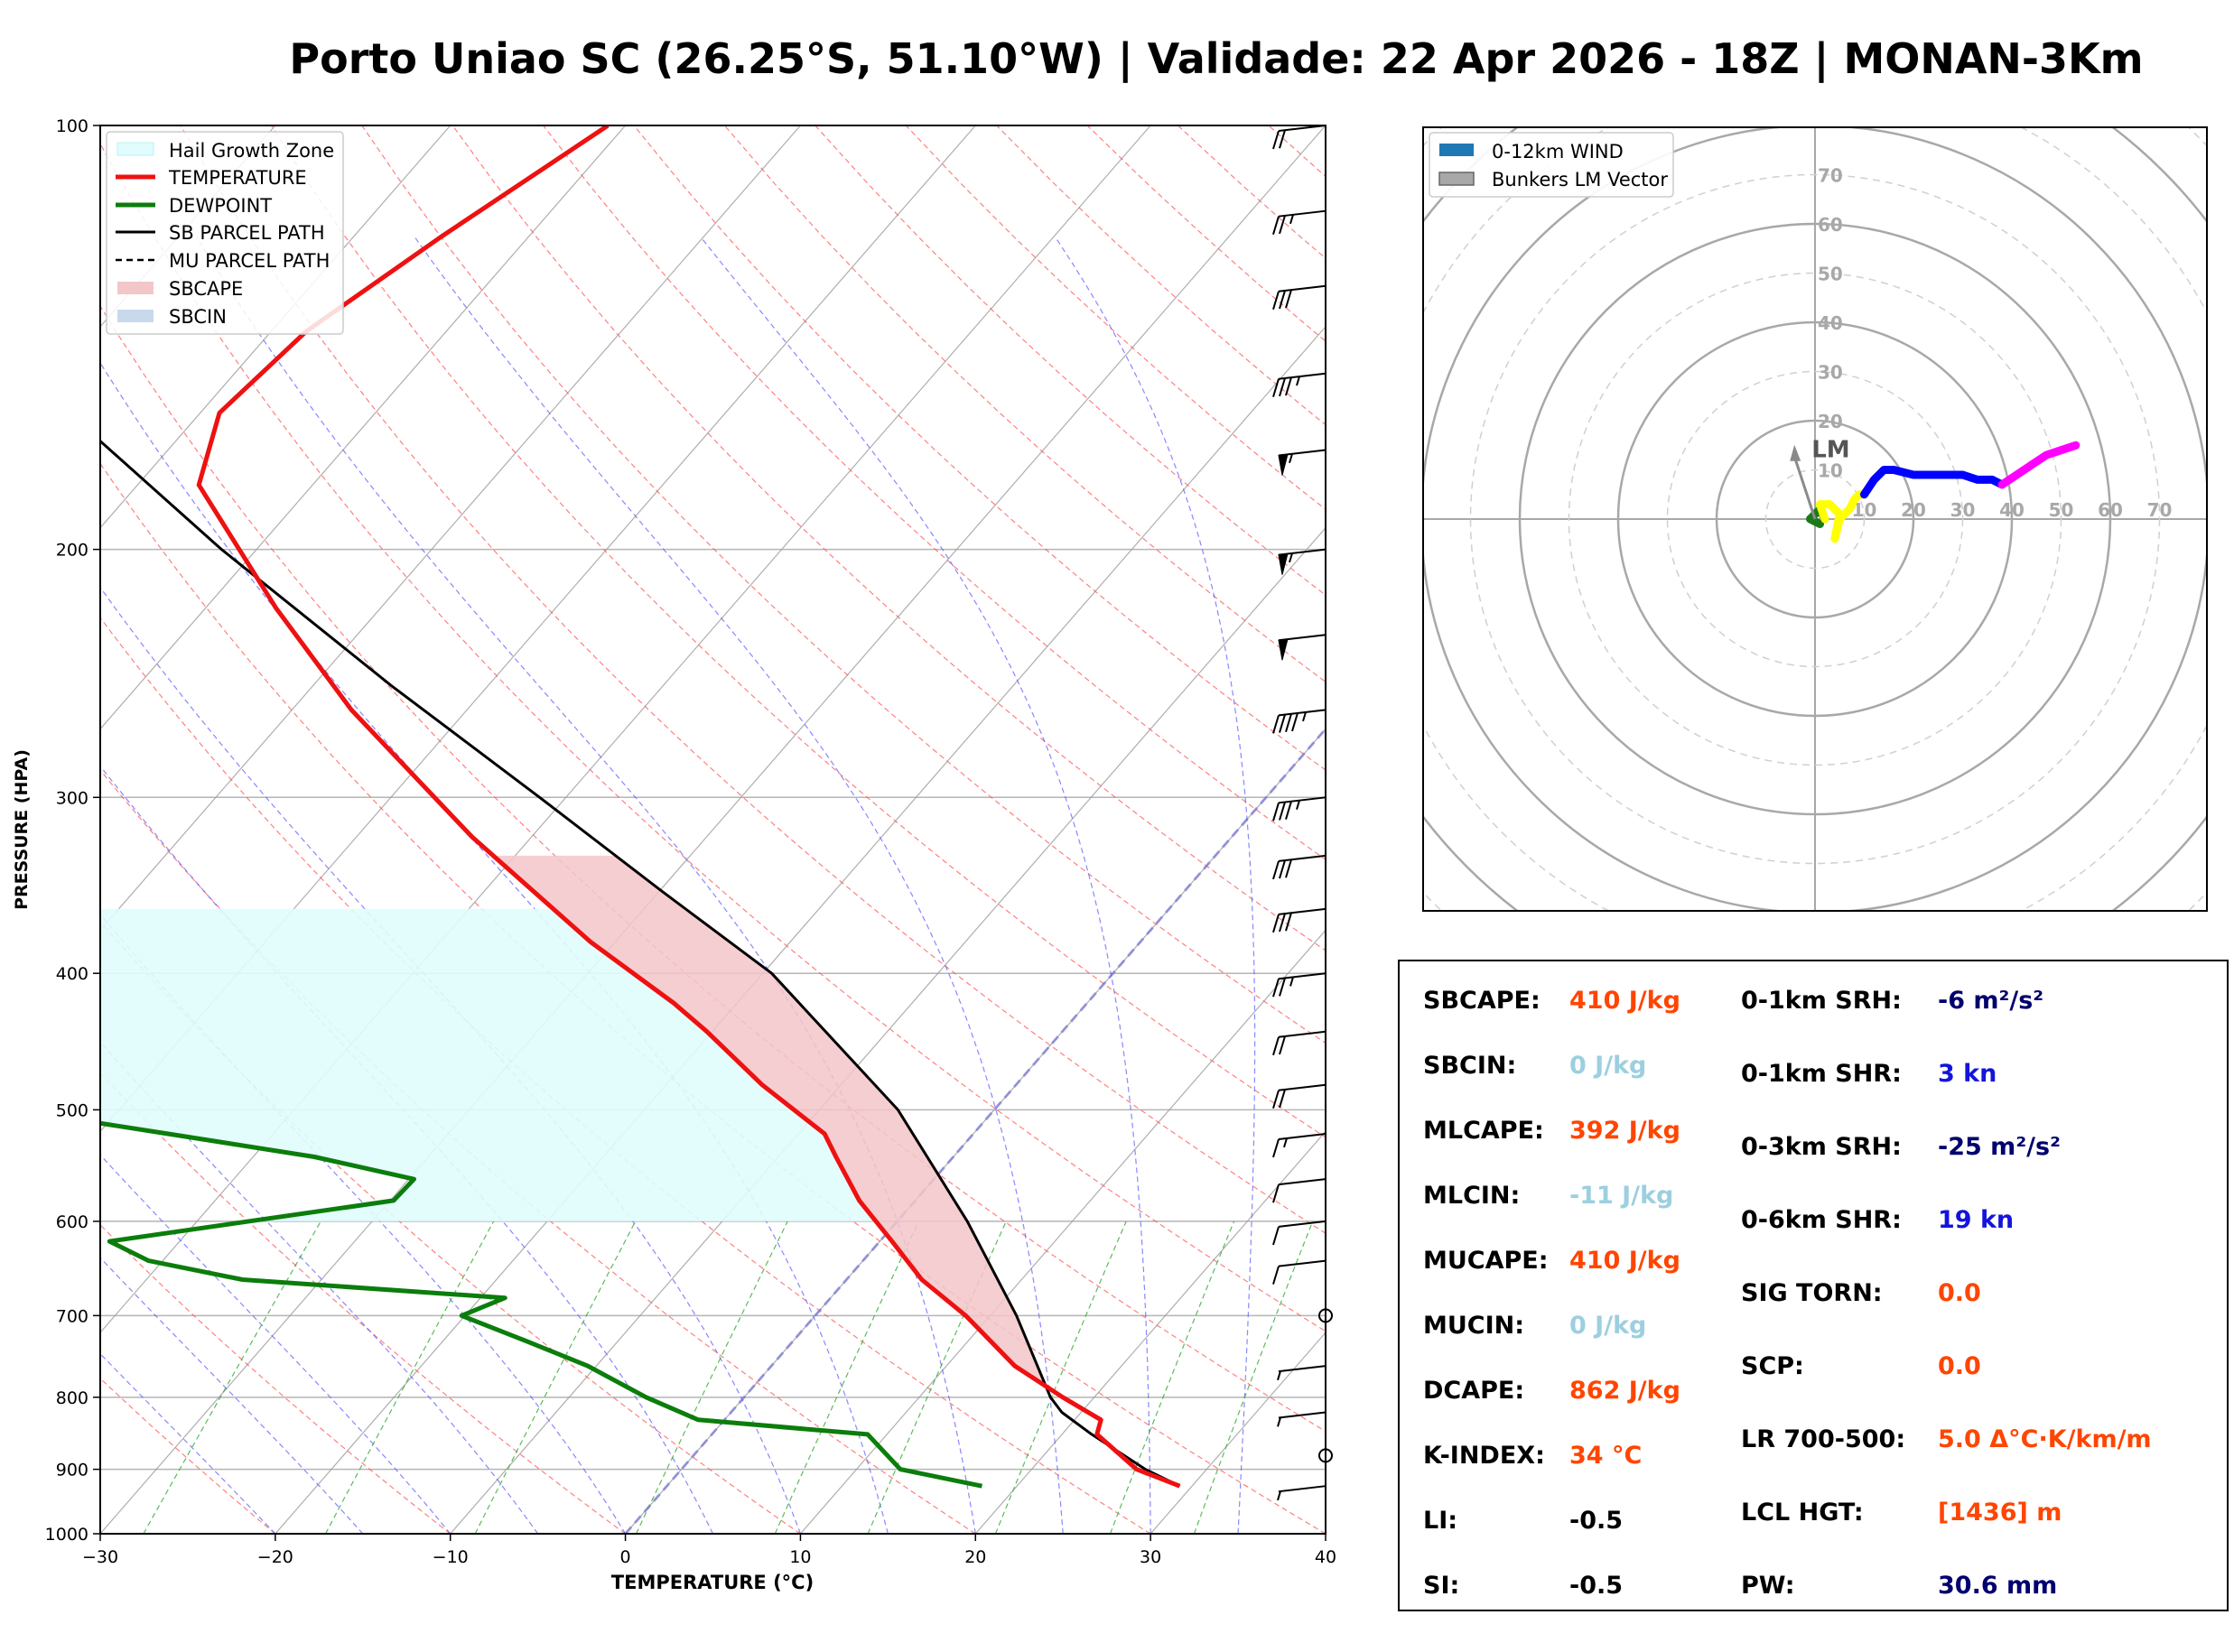 The image size is (2234, 1652). I want to click on legend-wind-label: 0-12km WIND, so click(1558, 151).